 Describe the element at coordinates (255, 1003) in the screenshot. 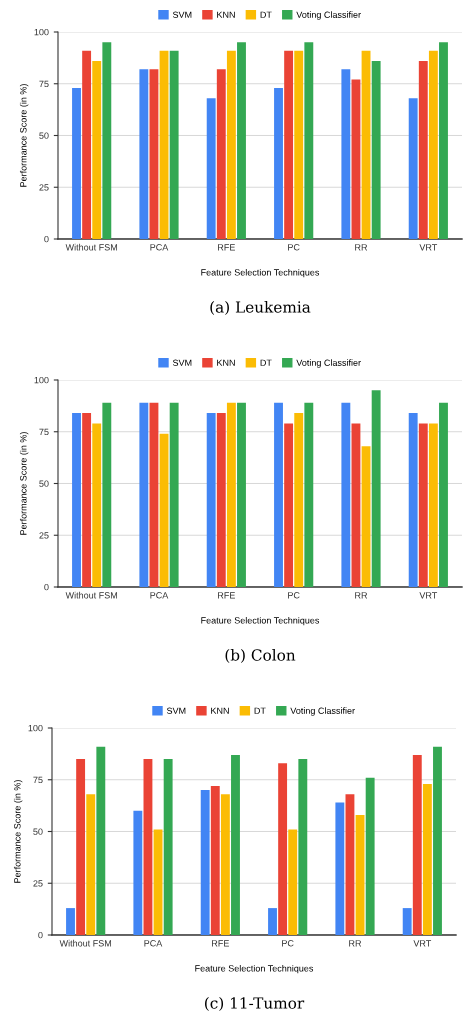

I see `text: (c) 11-Tumor` at that location.